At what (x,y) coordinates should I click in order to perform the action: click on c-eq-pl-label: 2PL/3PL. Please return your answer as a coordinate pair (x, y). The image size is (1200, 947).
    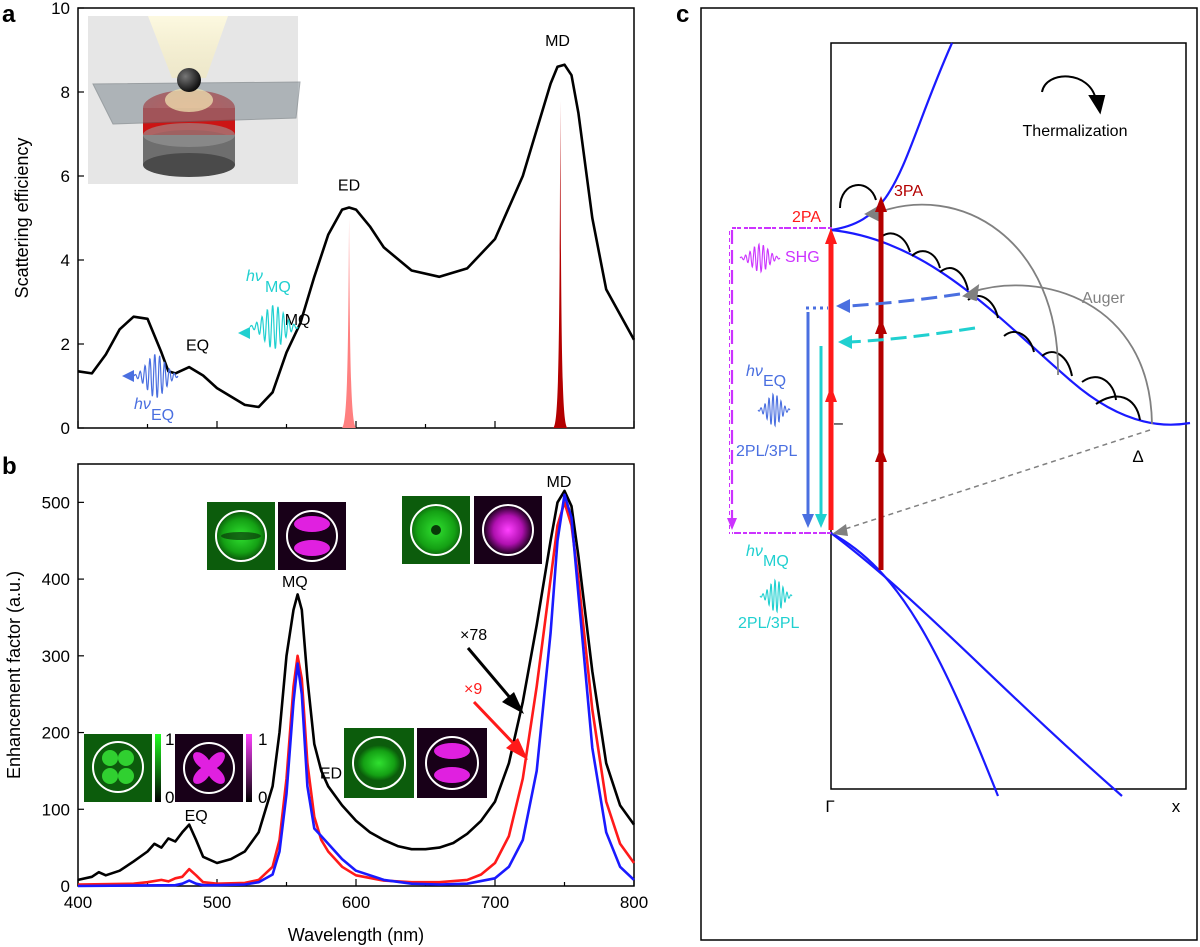
    Looking at the image, I should click on (766, 451).